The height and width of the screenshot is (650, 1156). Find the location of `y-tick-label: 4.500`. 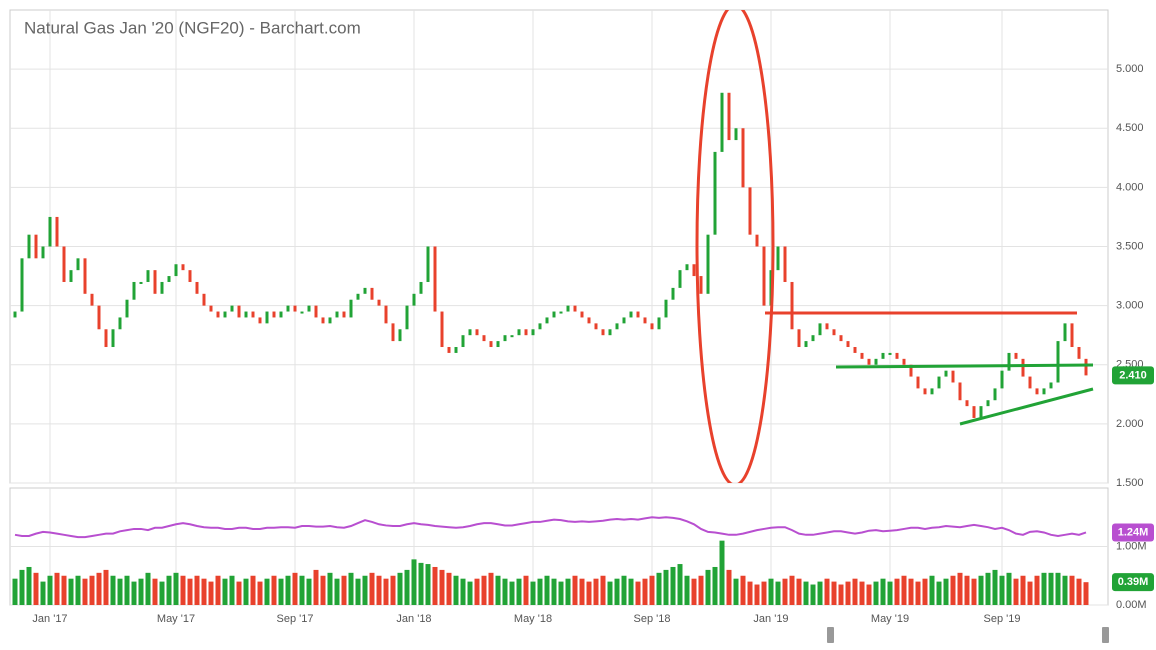

y-tick-label: 4.500 is located at coordinates (1130, 128).